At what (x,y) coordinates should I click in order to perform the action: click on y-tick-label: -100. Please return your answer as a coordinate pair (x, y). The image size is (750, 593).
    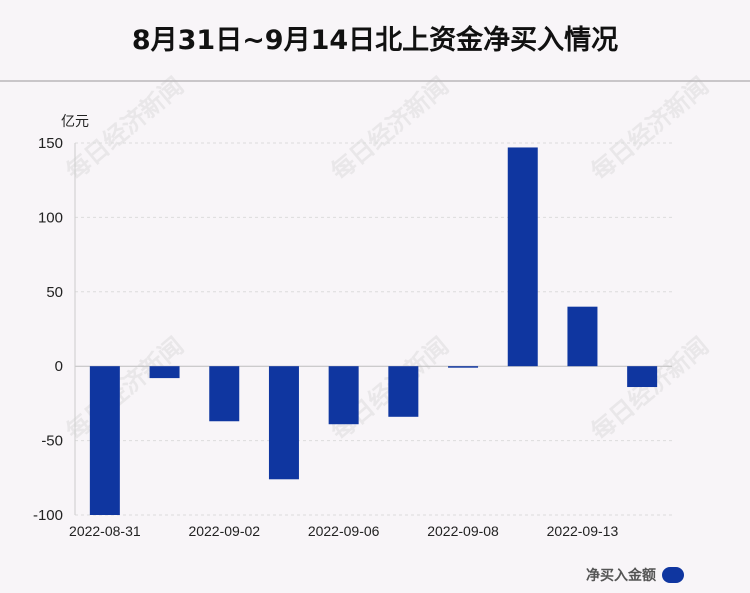
    Looking at the image, I should click on (48, 515).